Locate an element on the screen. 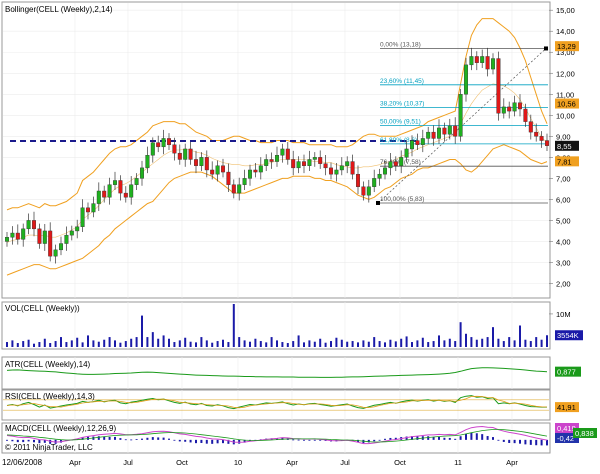  volume-badge-label: 3554K is located at coordinates (568, 335).